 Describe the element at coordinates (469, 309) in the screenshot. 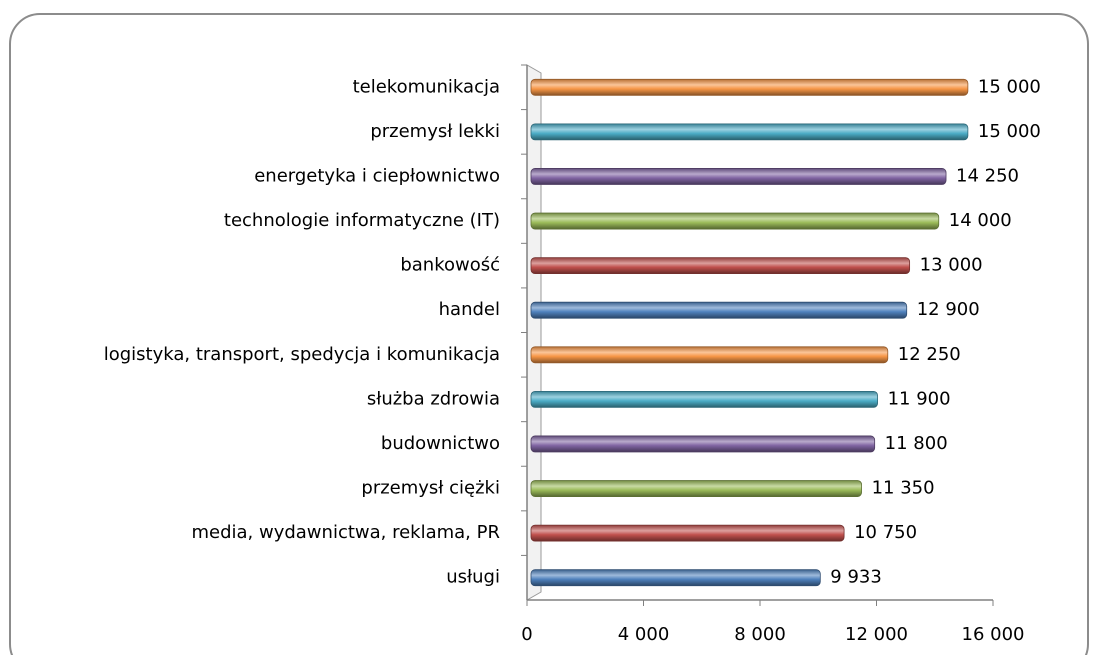

I see `y-tick-label: handel` at that location.